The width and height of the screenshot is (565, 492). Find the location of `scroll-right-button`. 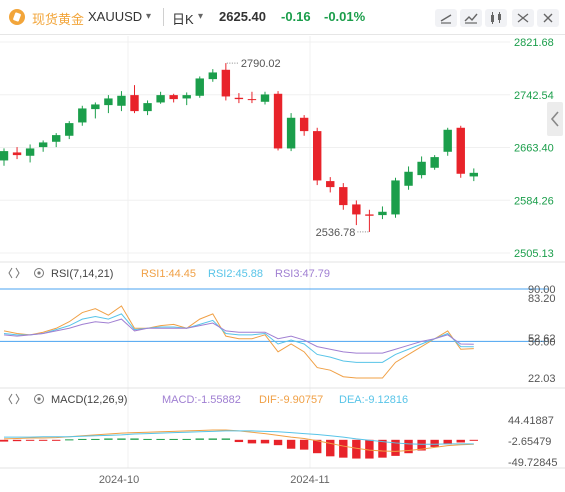

scroll-right-button is located at coordinates (555, 119).